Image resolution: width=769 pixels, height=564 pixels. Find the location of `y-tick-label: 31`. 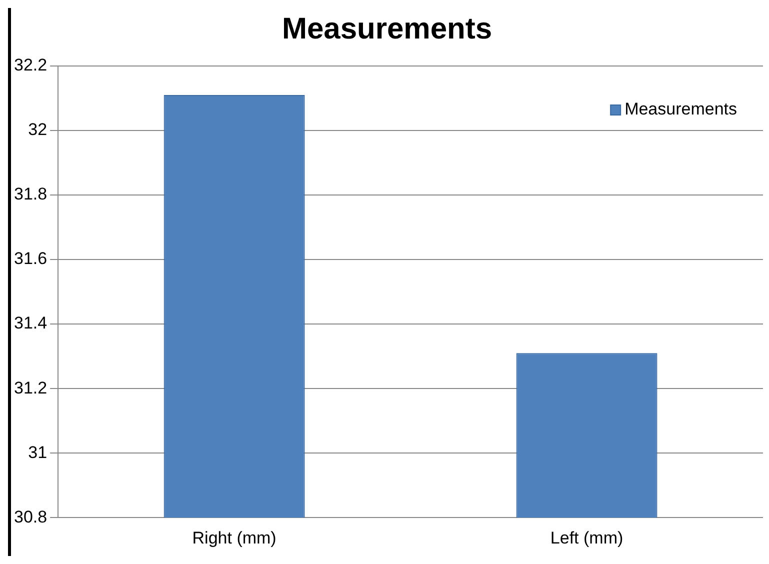

y-tick-label: 31 is located at coordinates (38, 452).